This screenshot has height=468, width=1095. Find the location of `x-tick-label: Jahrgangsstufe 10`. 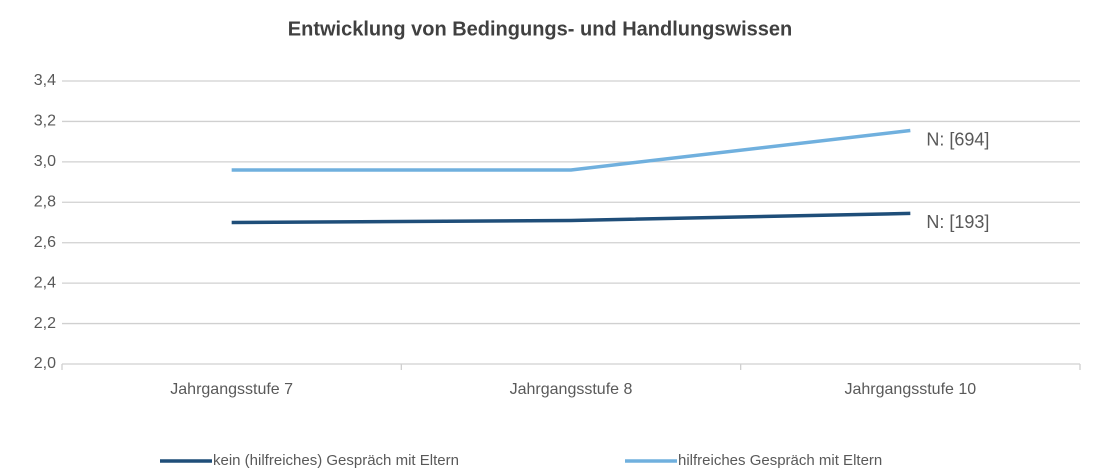

x-tick-label: Jahrgangsstufe 10 is located at coordinates (911, 389).